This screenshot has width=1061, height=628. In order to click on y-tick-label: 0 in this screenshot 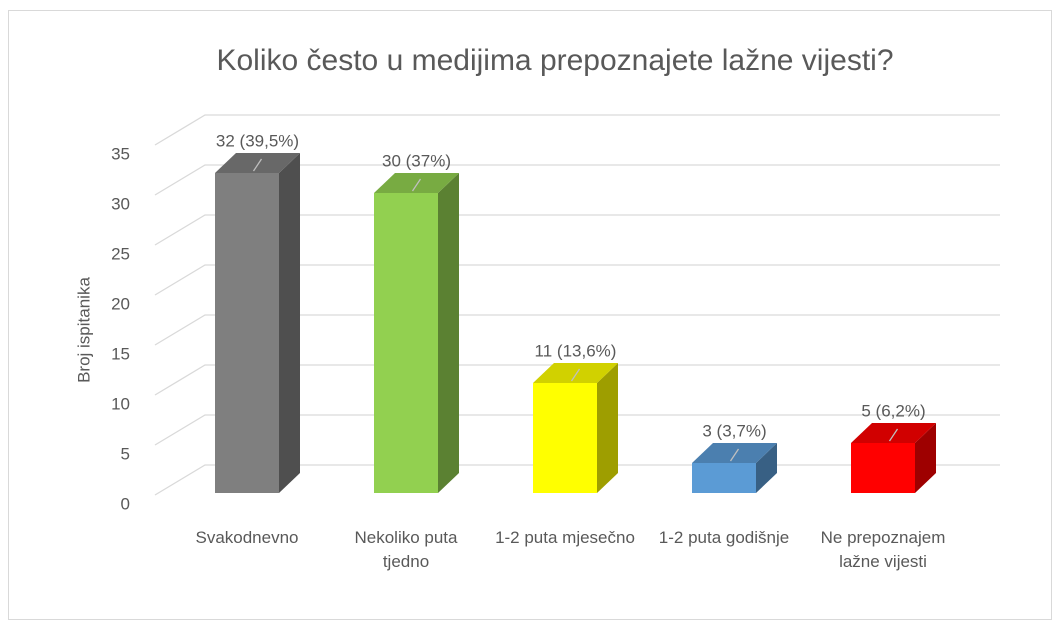, I will do `click(125, 503)`.